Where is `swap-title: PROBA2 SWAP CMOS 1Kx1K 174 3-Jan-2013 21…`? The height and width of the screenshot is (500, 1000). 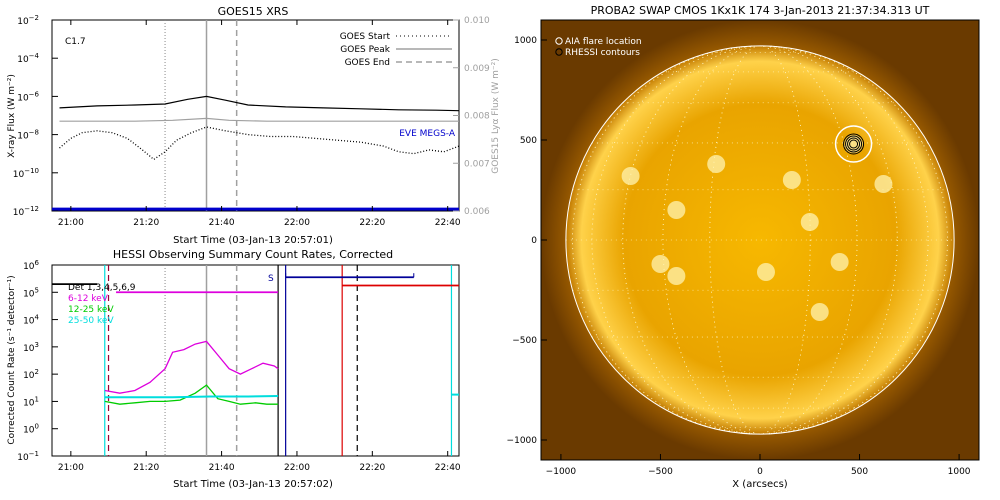
swap-title: PROBA2 SWAP CMOS 1Kx1K 174 3-Jan-2013 21… is located at coordinates (760, 10).